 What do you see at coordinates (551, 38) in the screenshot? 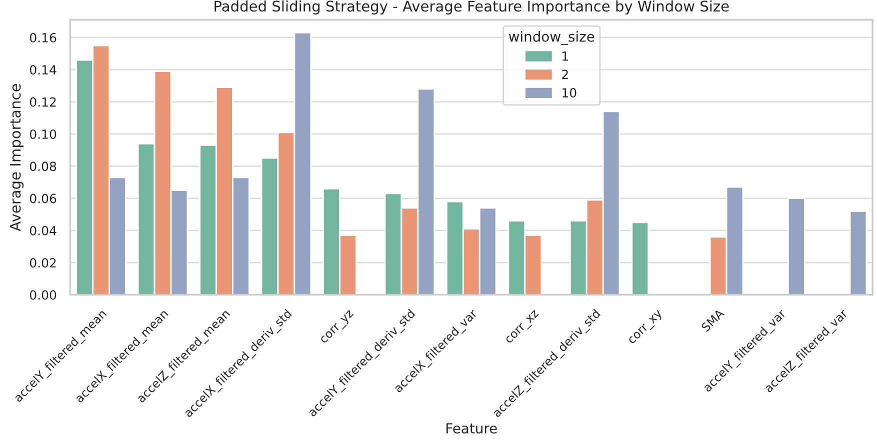
I see `legend-title: window_size` at bounding box center [551, 38].